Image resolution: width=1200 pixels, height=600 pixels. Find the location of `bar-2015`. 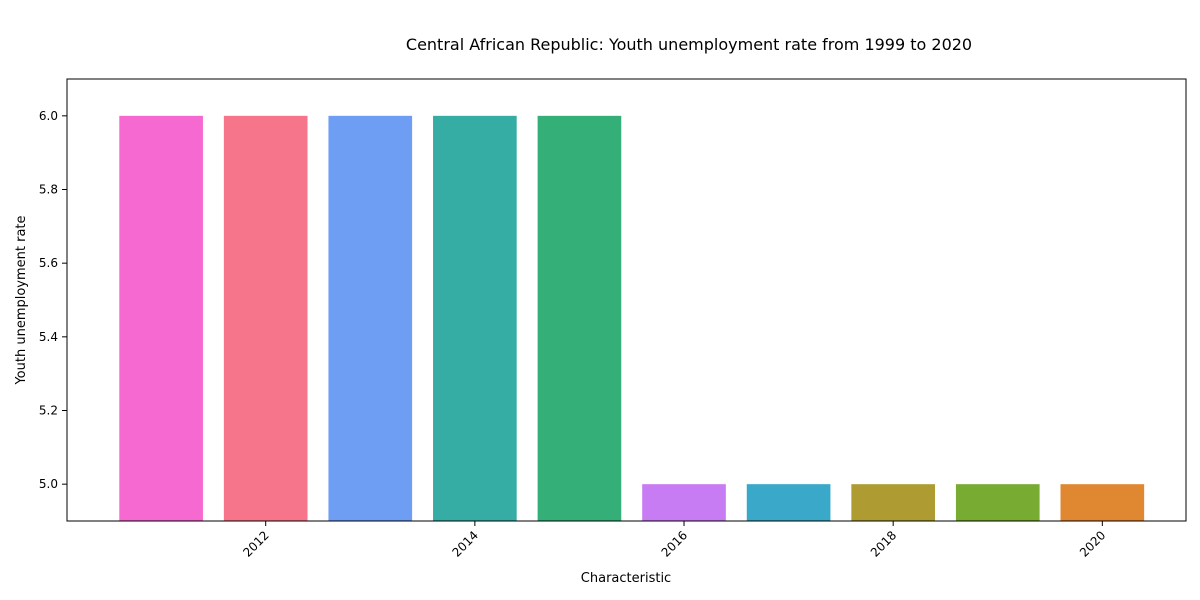

bar-2015 is located at coordinates (579, 318).